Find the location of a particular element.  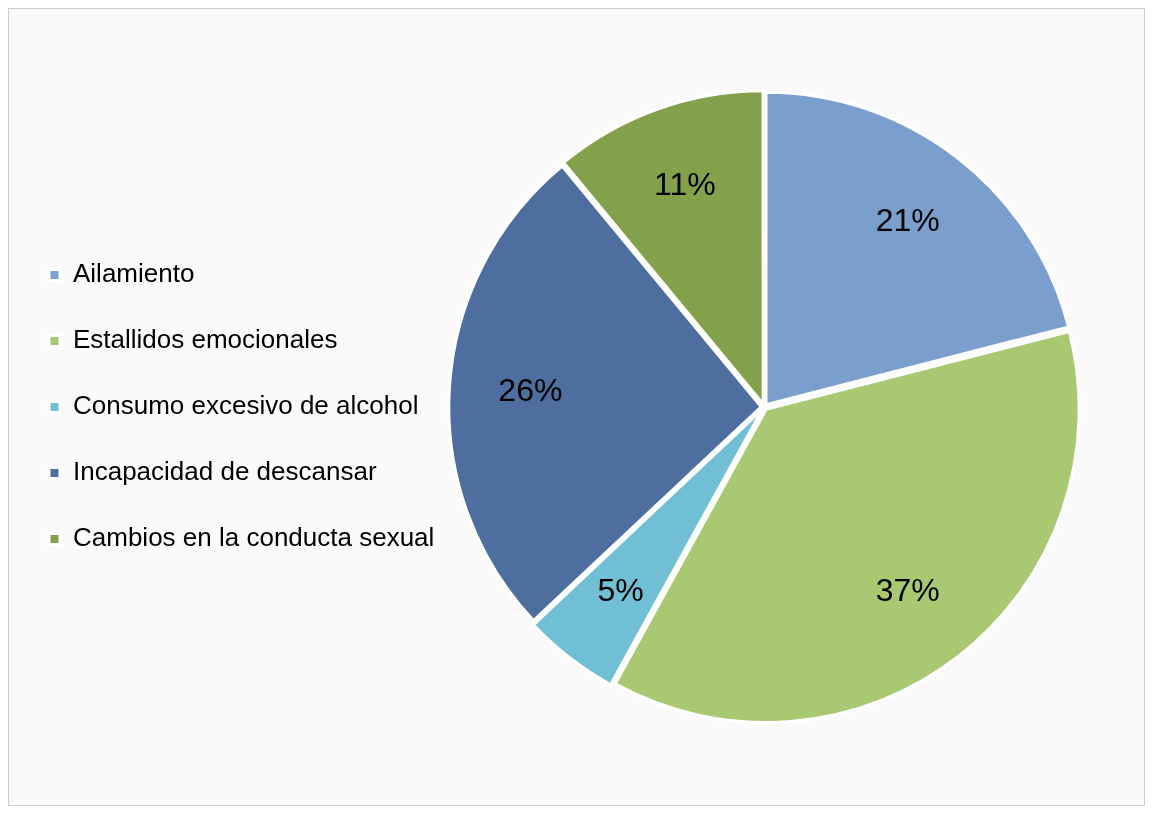

data-label: 11% is located at coordinates (684, 184).